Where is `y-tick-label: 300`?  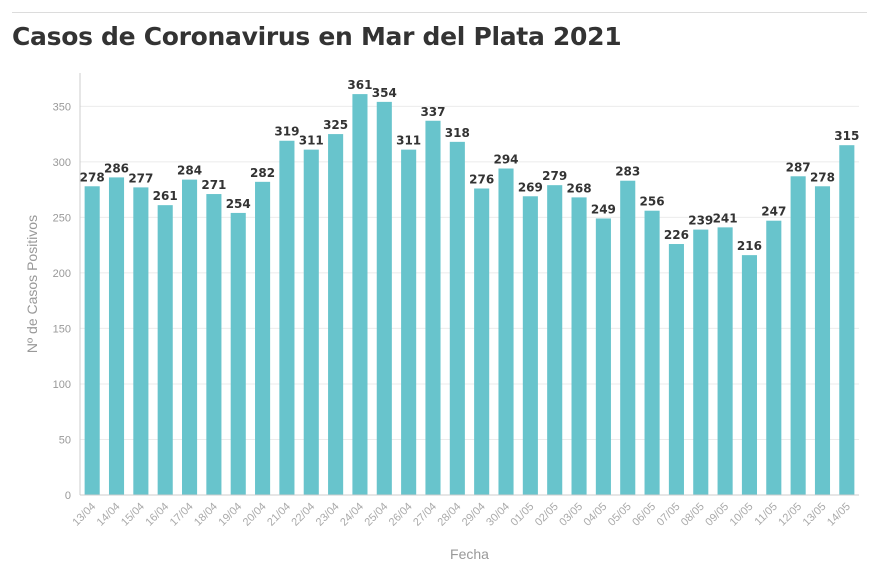
y-tick-label: 300 is located at coordinates (62, 163).